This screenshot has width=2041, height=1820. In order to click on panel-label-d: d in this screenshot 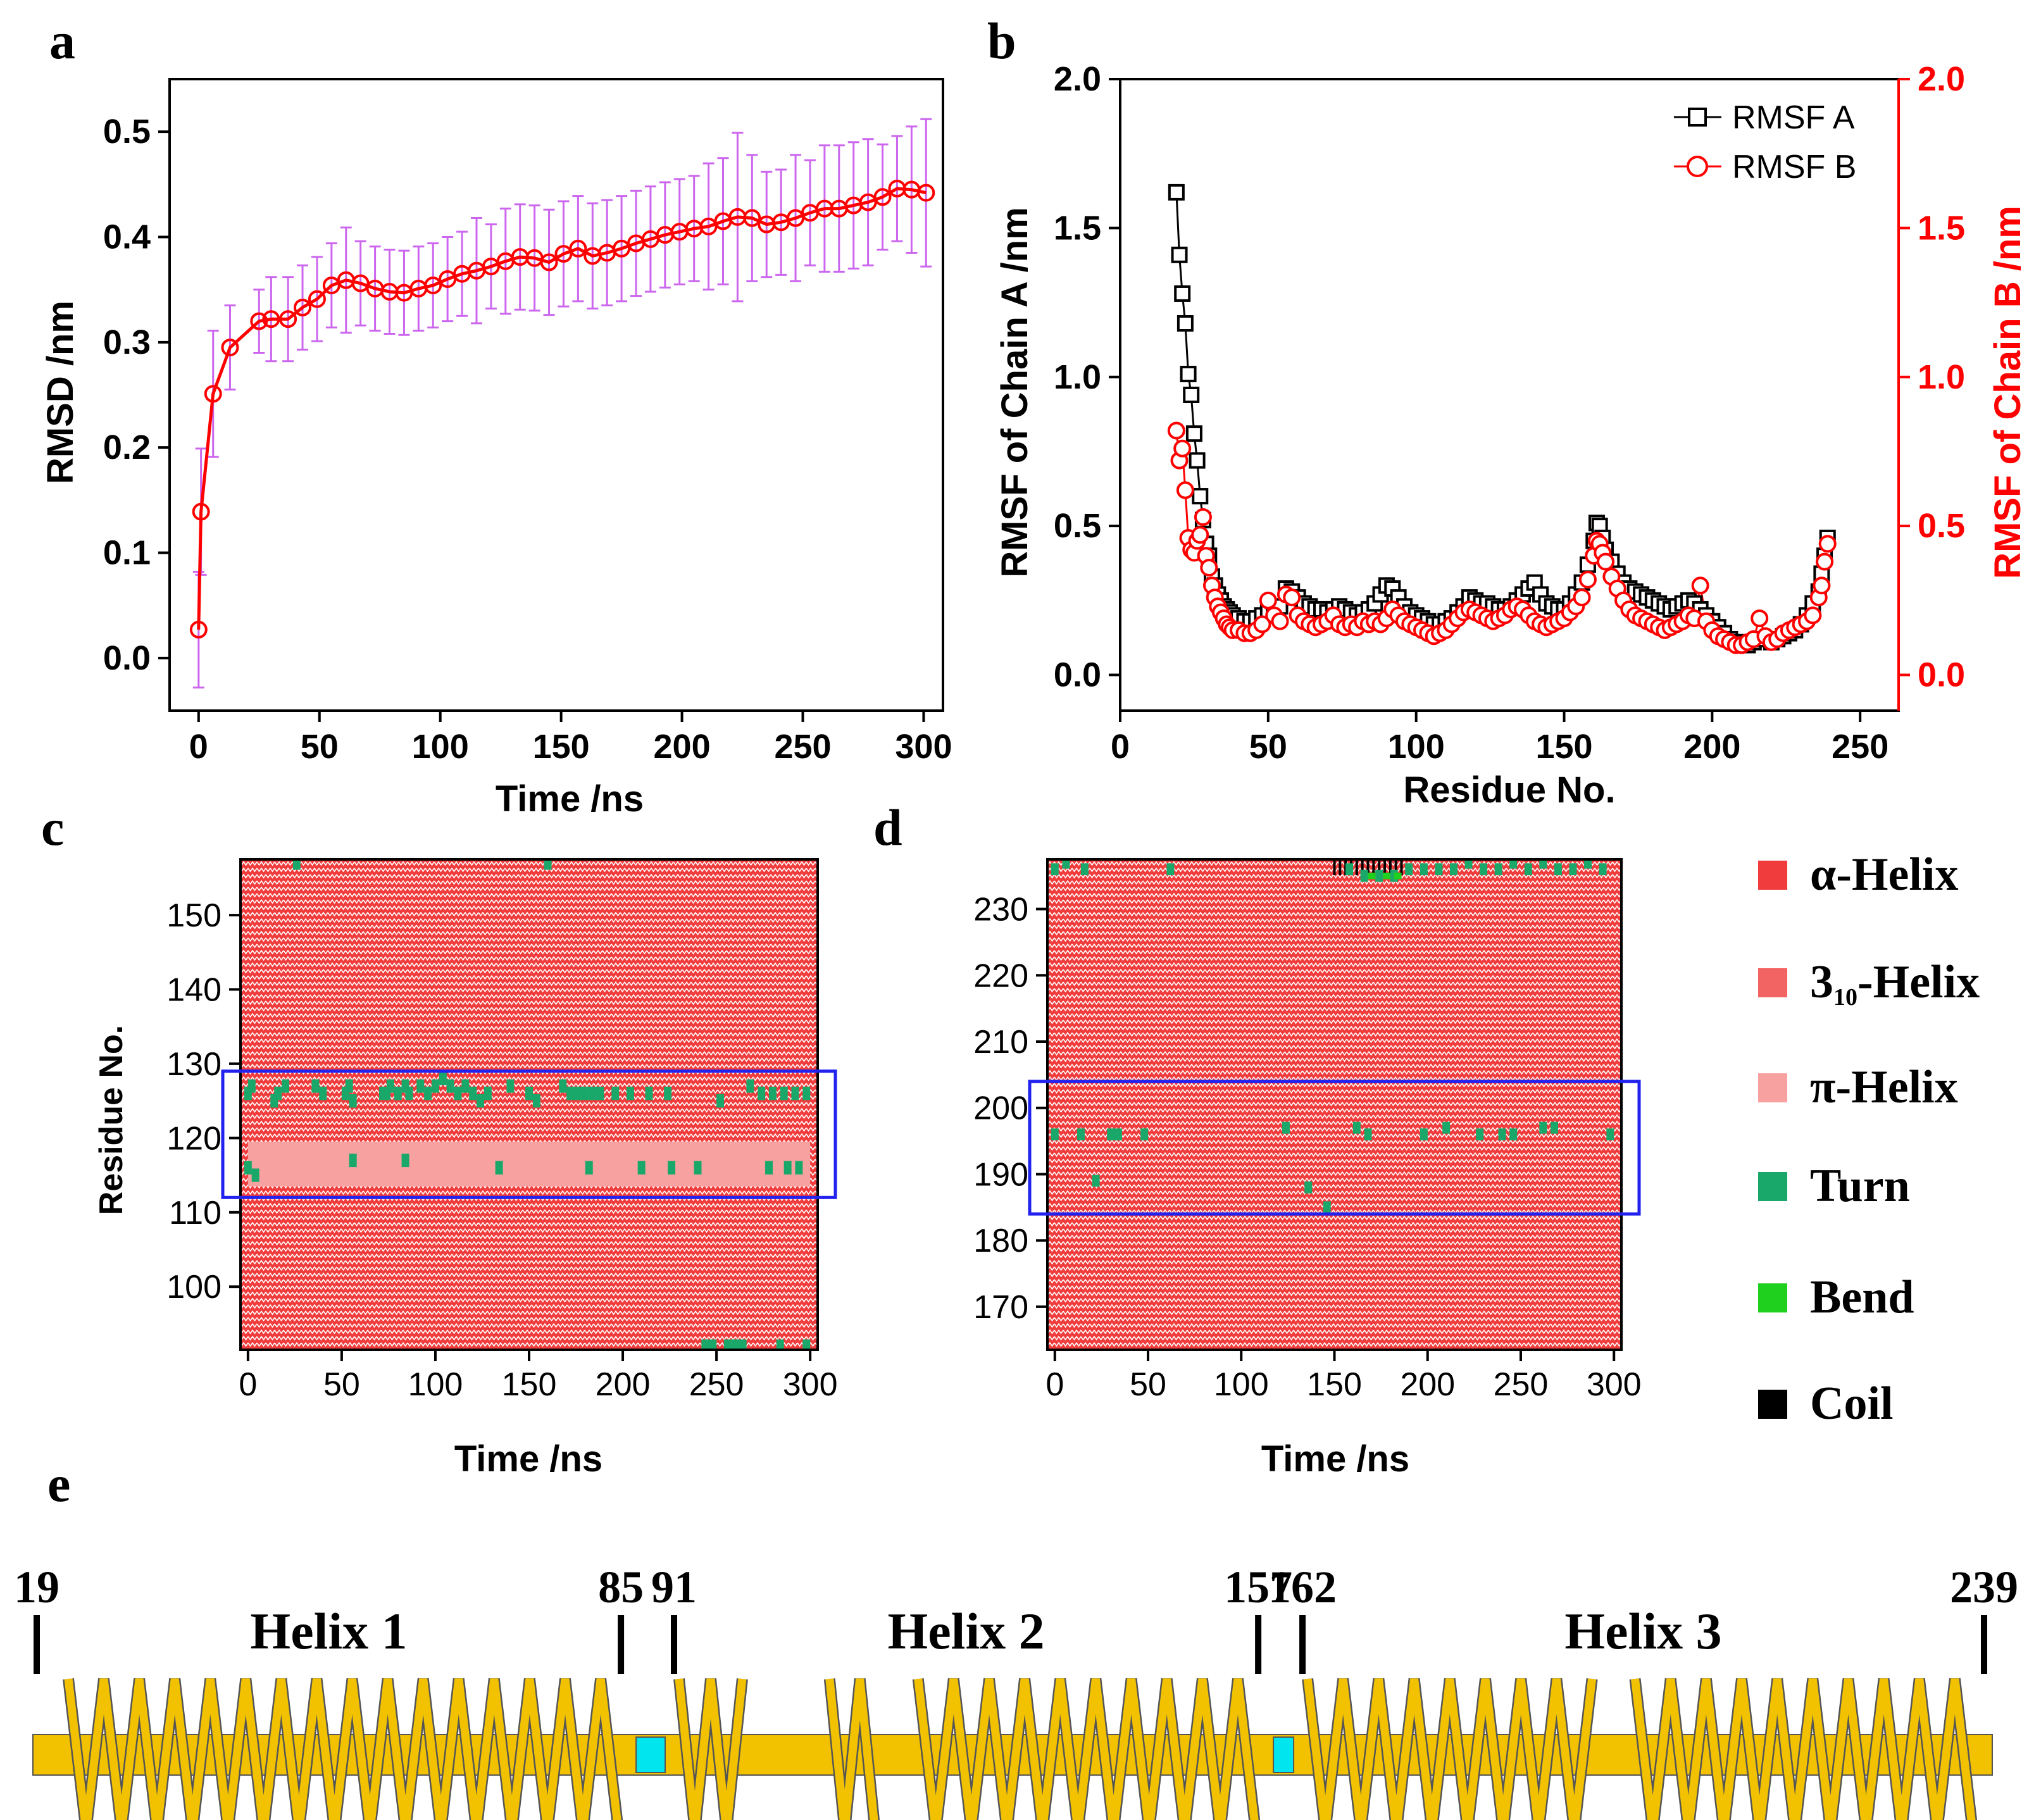, I will do `click(887, 827)`.